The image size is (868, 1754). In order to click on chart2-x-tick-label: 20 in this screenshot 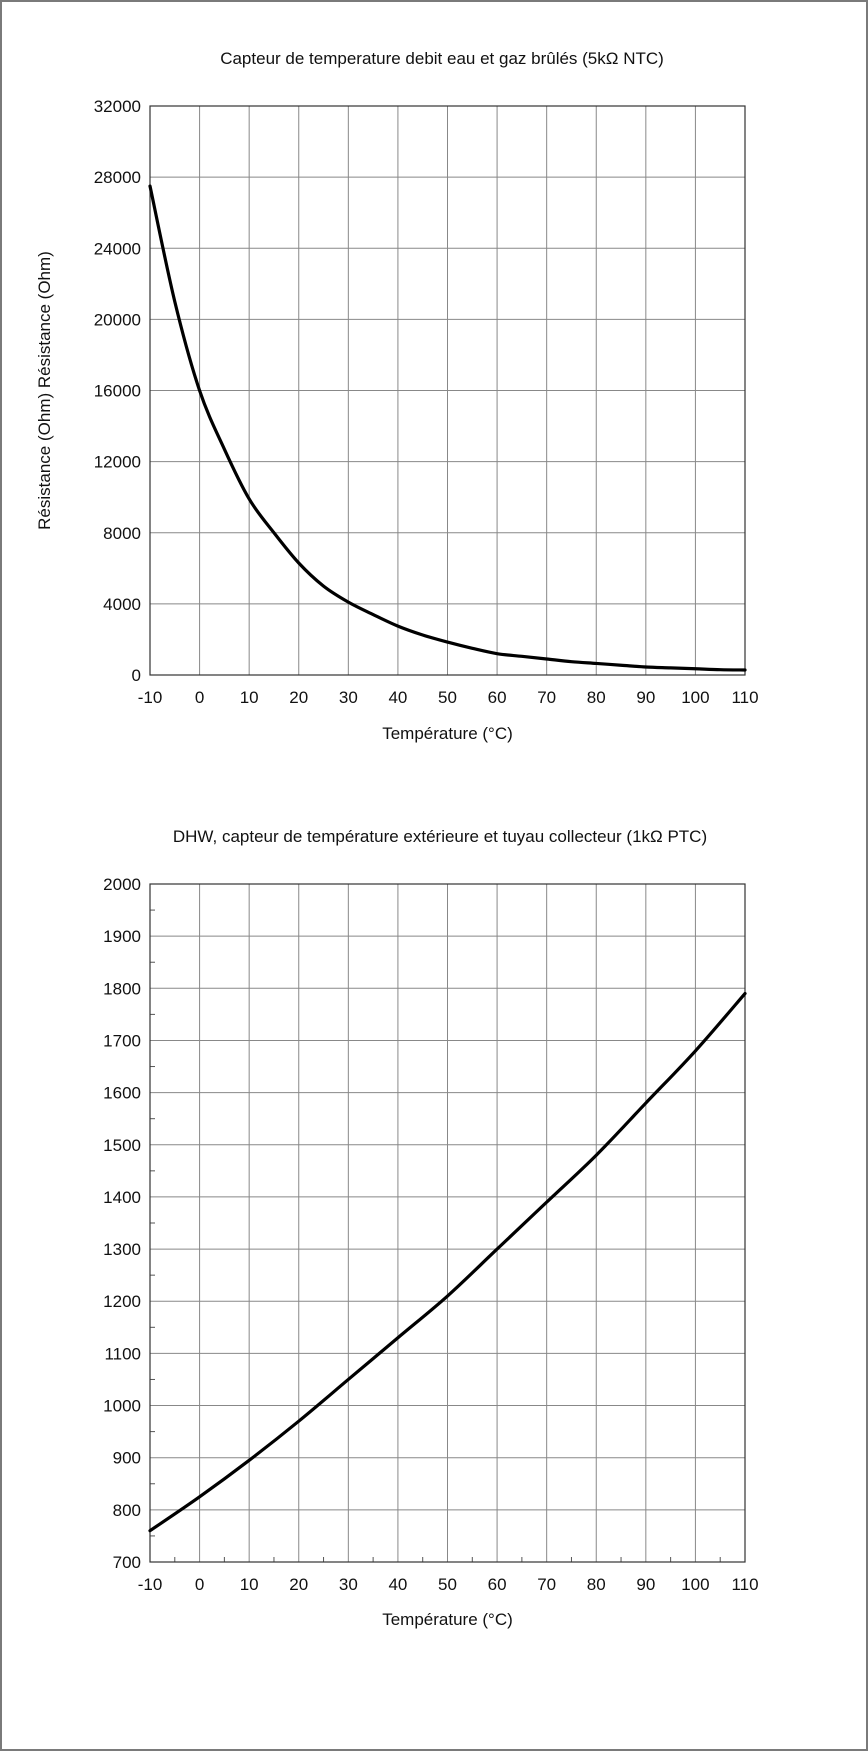, I will do `click(298, 1584)`.